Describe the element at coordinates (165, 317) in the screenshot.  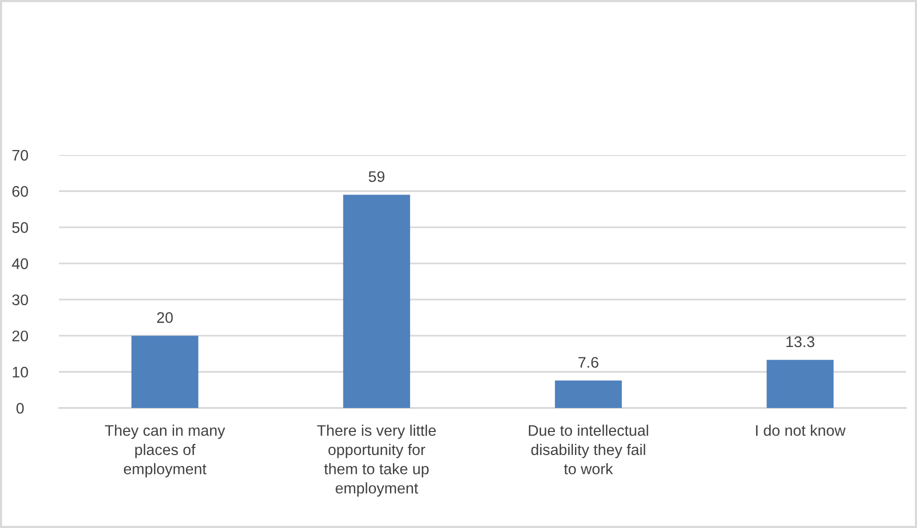
I see `data-label: 20` at that location.